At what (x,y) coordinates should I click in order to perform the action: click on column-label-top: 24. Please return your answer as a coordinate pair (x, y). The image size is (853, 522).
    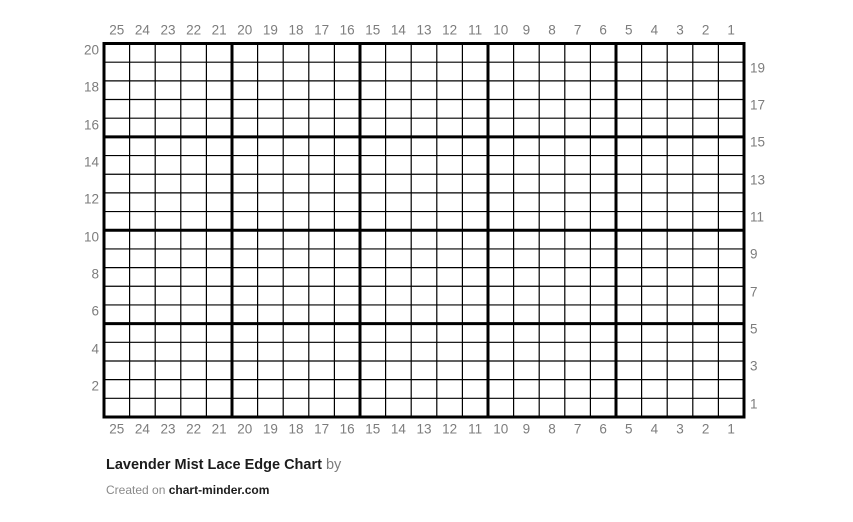
    Looking at the image, I should click on (142, 30).